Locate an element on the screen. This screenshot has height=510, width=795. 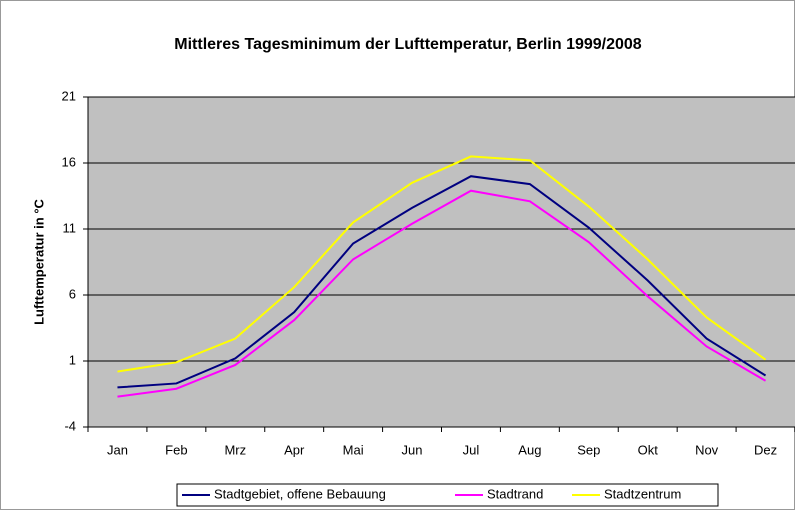
y-tick-label: 11 is located at coordinates (70, 227).